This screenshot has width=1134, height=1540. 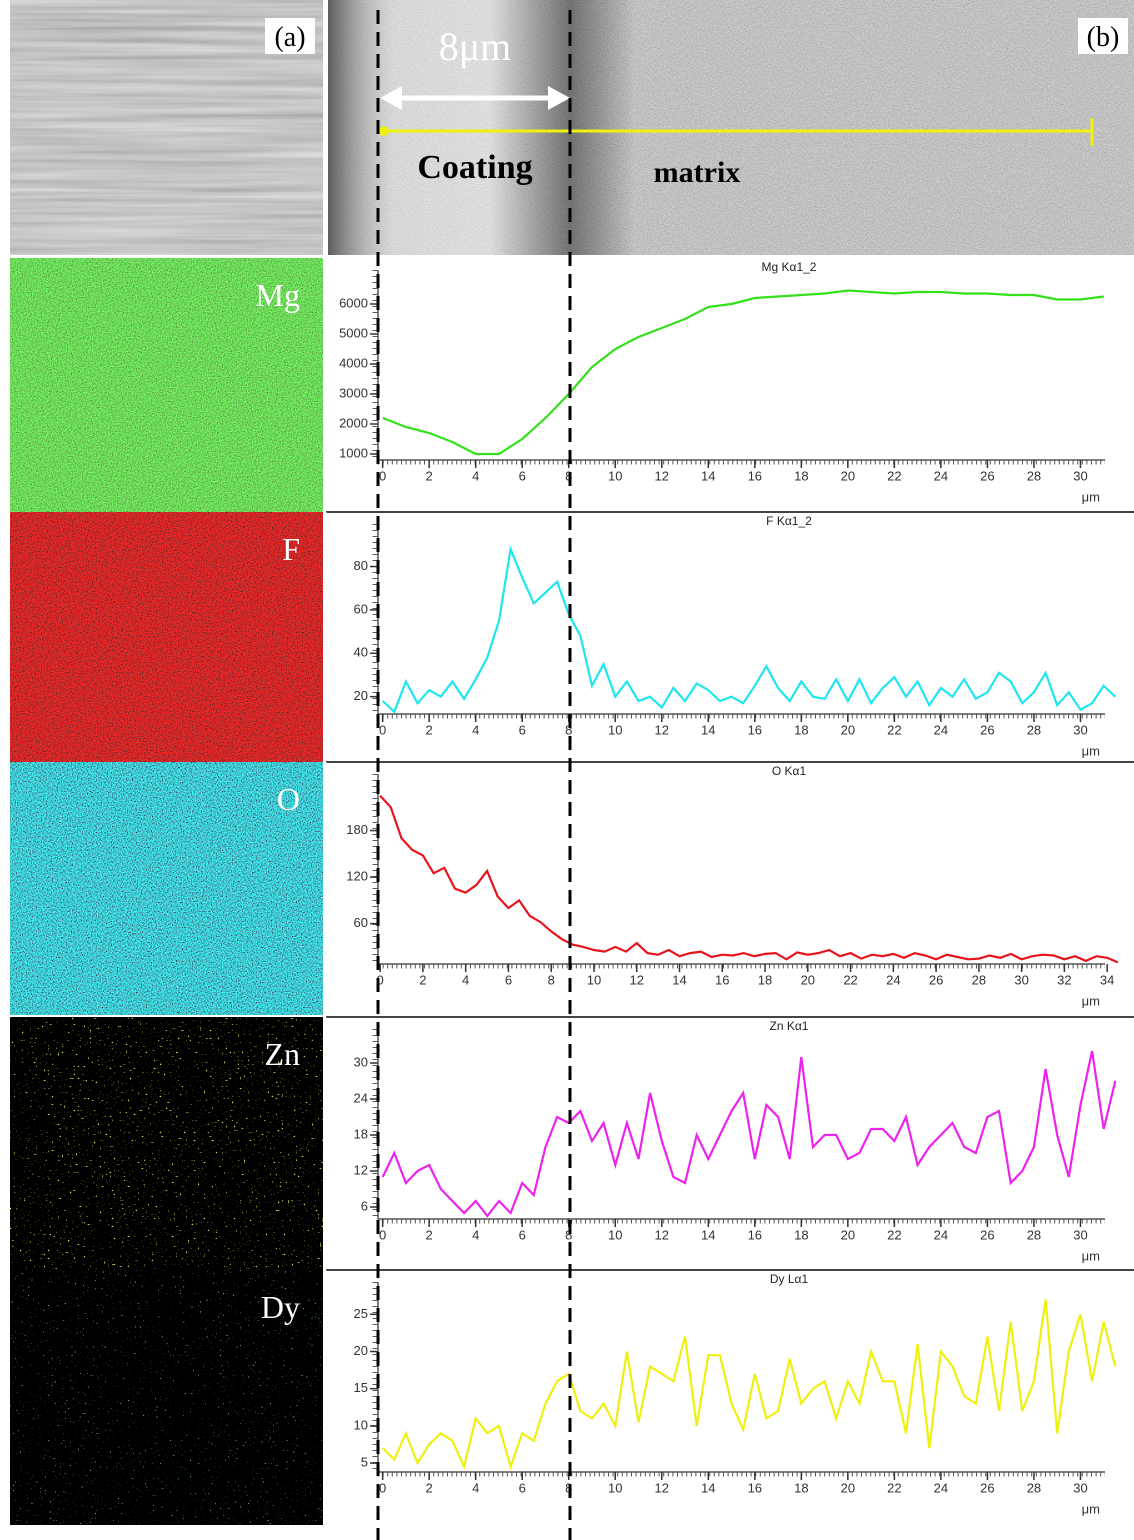 What do you see at coordinates (789, 771) in the screenshot?
I see `chart-title: O Kα1` at bounding box center [789, 771].